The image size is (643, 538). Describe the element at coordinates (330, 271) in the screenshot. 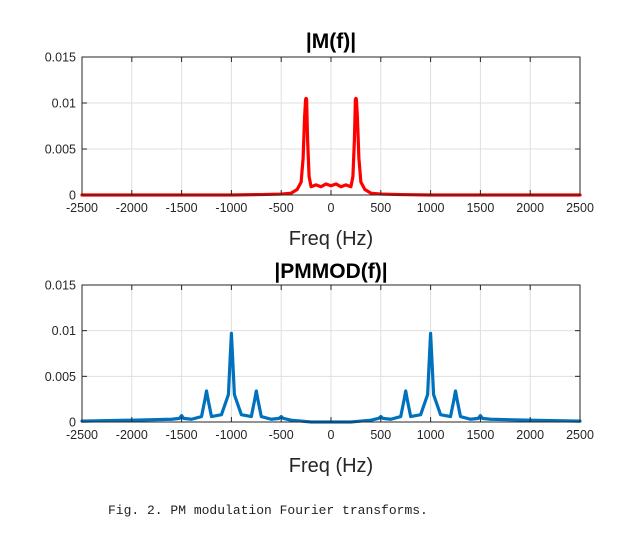

I see `chart-title: |PMMOD(f)|` at that location.